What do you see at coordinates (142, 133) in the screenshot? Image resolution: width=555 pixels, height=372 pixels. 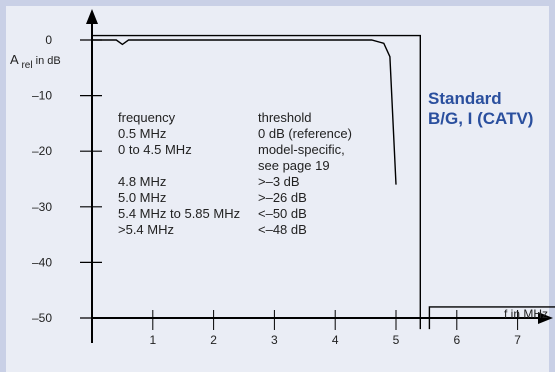 I see `annotation-frequency: 0.5 MHz` at bounding box center [142, 133].